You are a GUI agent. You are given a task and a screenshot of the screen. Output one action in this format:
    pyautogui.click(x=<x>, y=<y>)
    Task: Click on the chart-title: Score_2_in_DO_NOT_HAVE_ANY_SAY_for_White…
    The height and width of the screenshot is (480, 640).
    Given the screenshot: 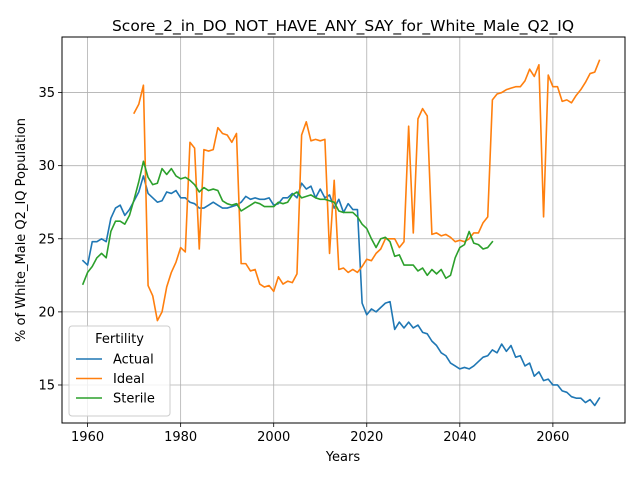 What is the action you would take?
    pyautogui.click(x=343, y=26)
    